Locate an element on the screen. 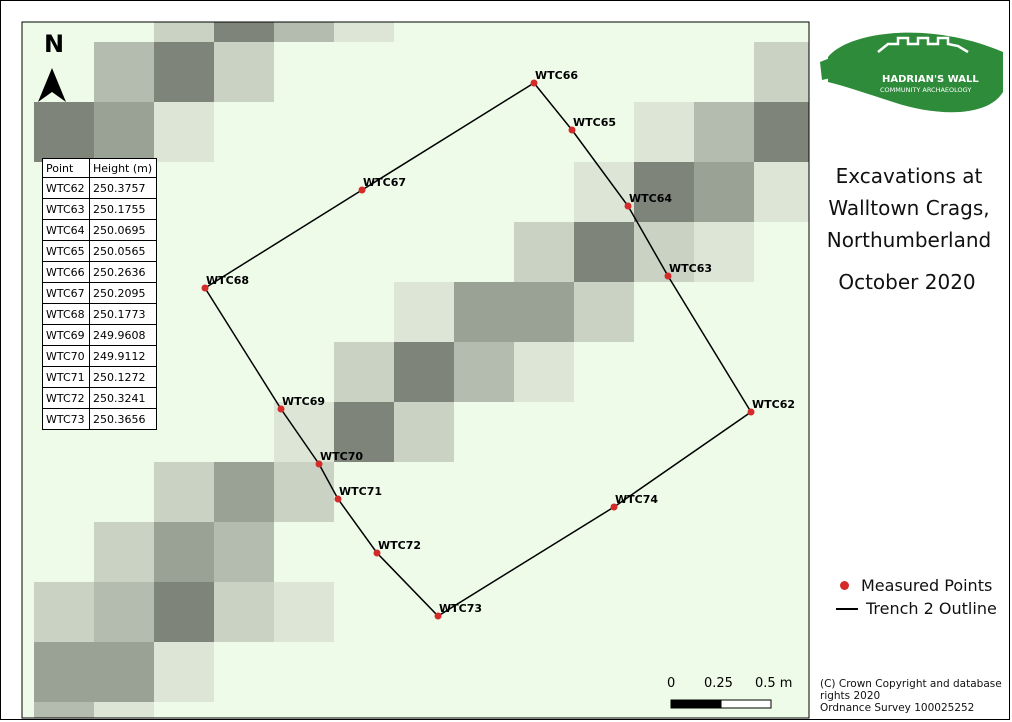 The image size is (1012, 722). point-label-wtc66: WTC66 is located at coordinates (556, 75).